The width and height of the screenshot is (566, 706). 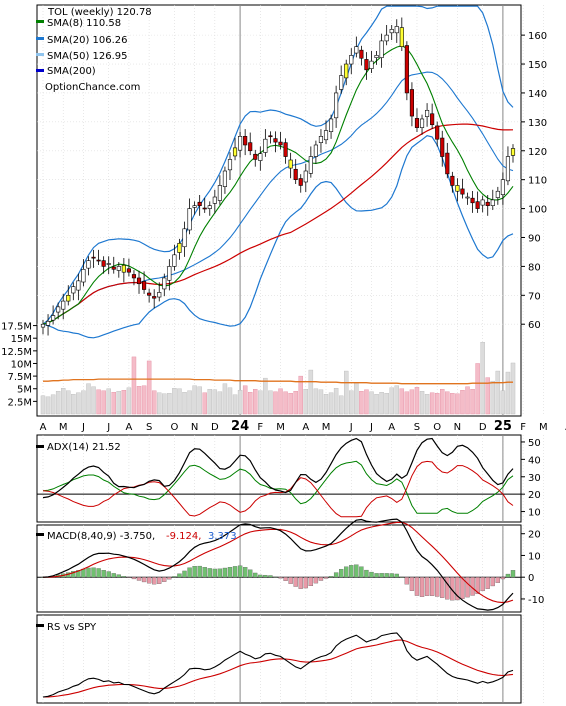 What do you see at coordinates (537, 181) in the screenshot?
I see `price-tick-label: 110` at bounding box center [537, 181].